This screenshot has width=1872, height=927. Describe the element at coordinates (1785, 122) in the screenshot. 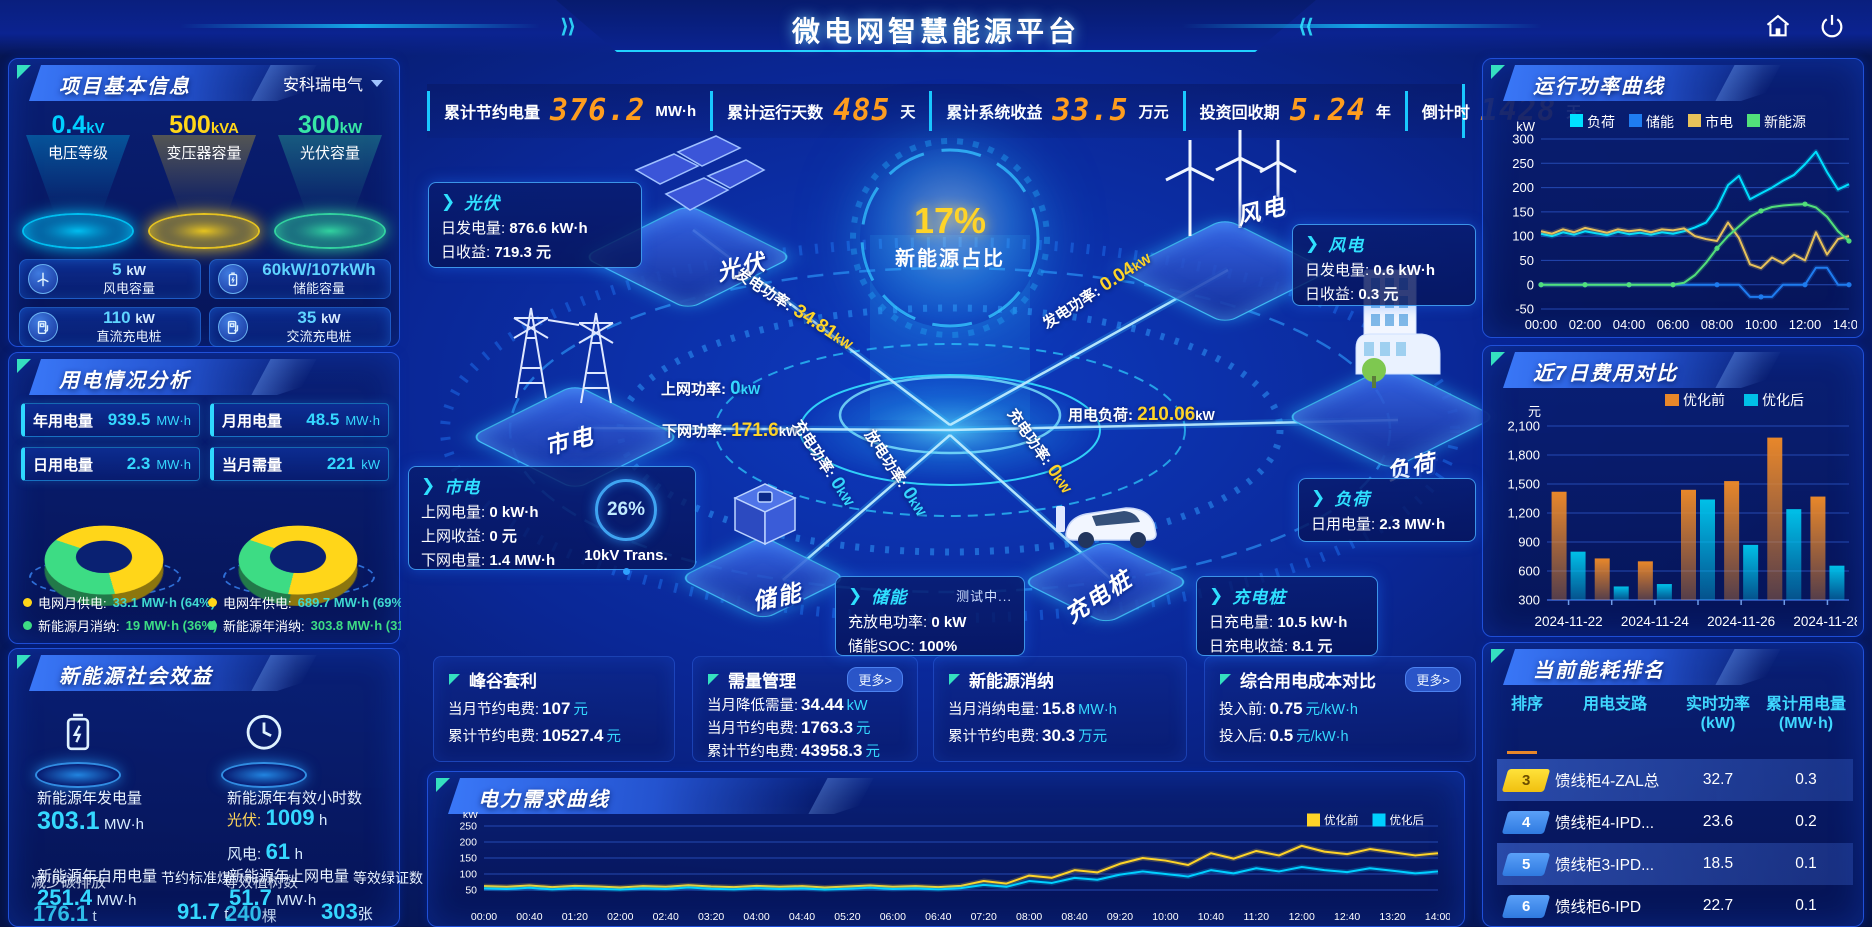

I see `svg-text: 新能源` at that location.